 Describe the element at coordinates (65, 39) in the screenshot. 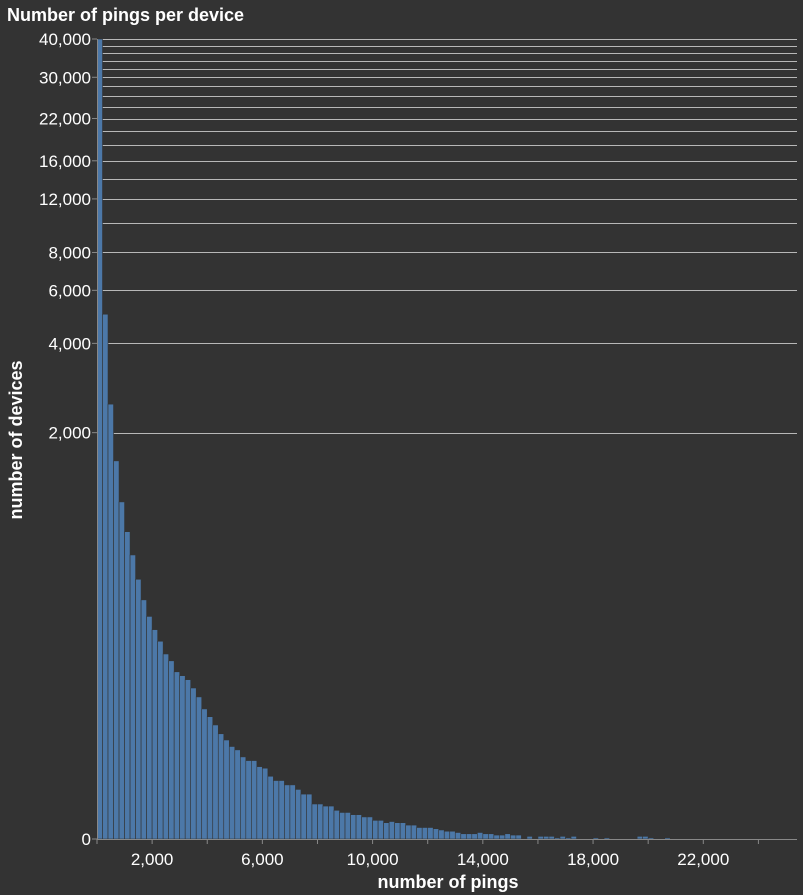

I see `y-tick-label: 40,000` at that location.